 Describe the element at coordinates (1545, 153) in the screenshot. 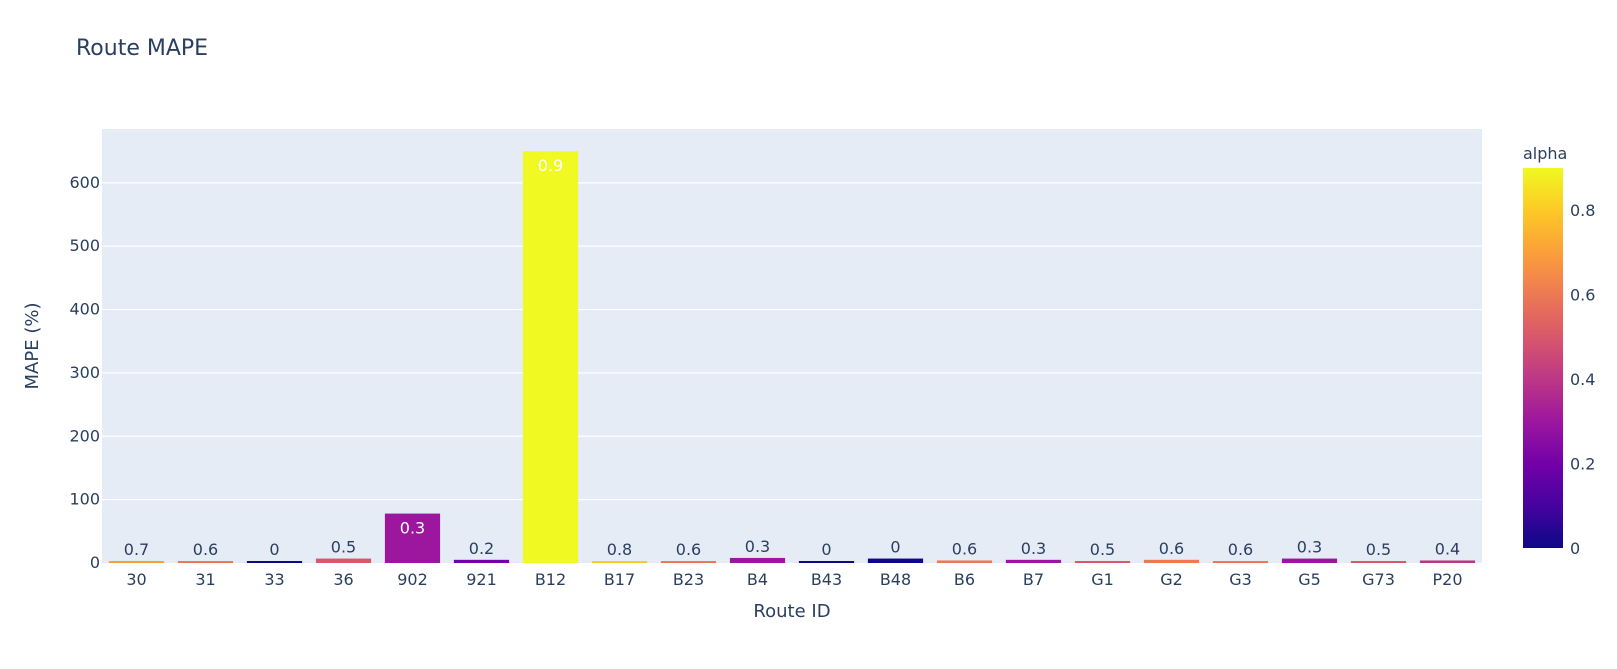

I see `colorbar-title: alpha` at that location.